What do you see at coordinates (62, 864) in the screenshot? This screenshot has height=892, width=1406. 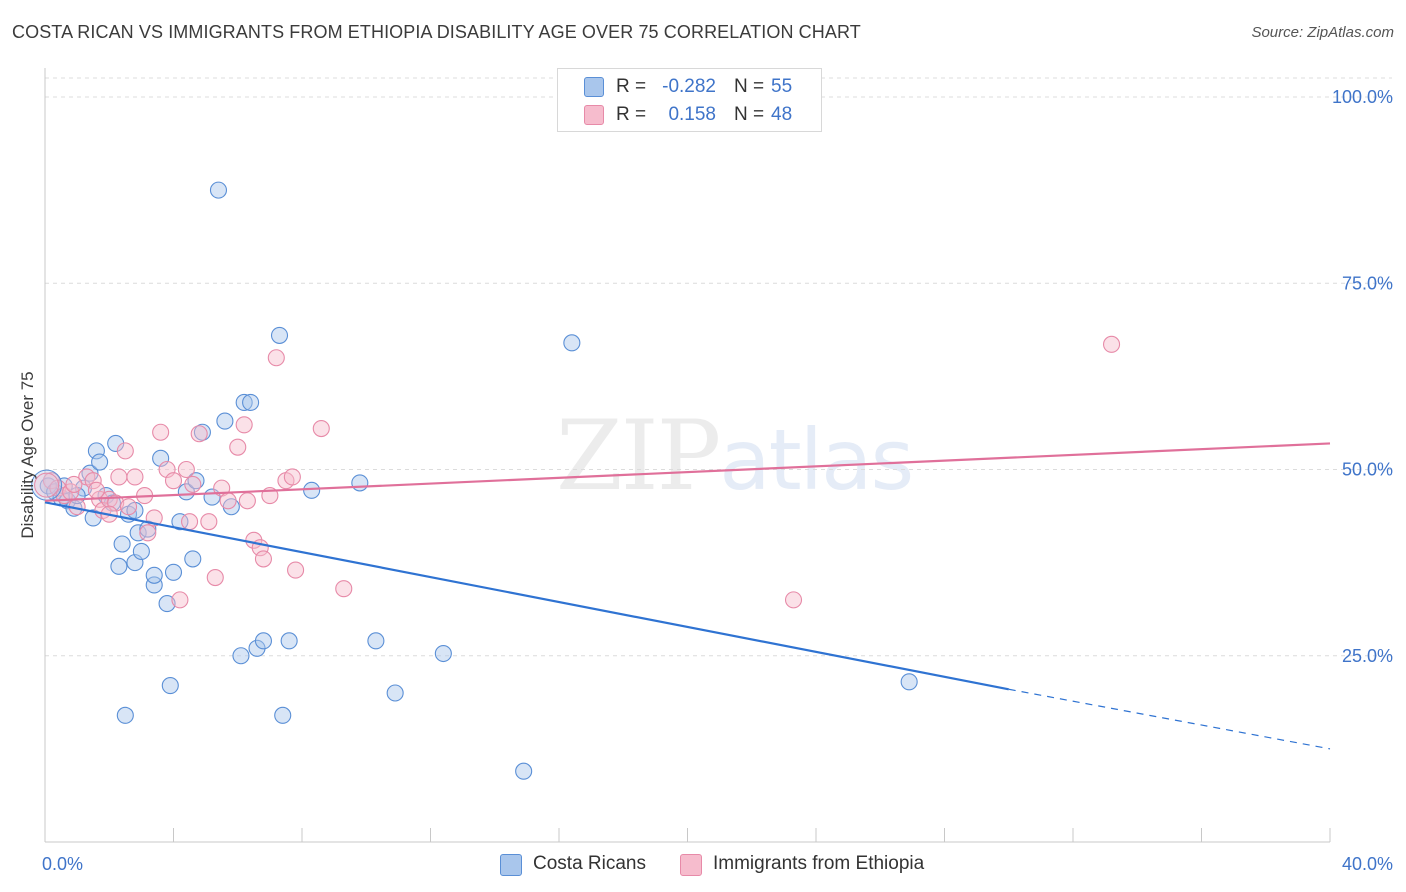 I see `x-tick-label: 0.0%` at bounding box center [62, 864].